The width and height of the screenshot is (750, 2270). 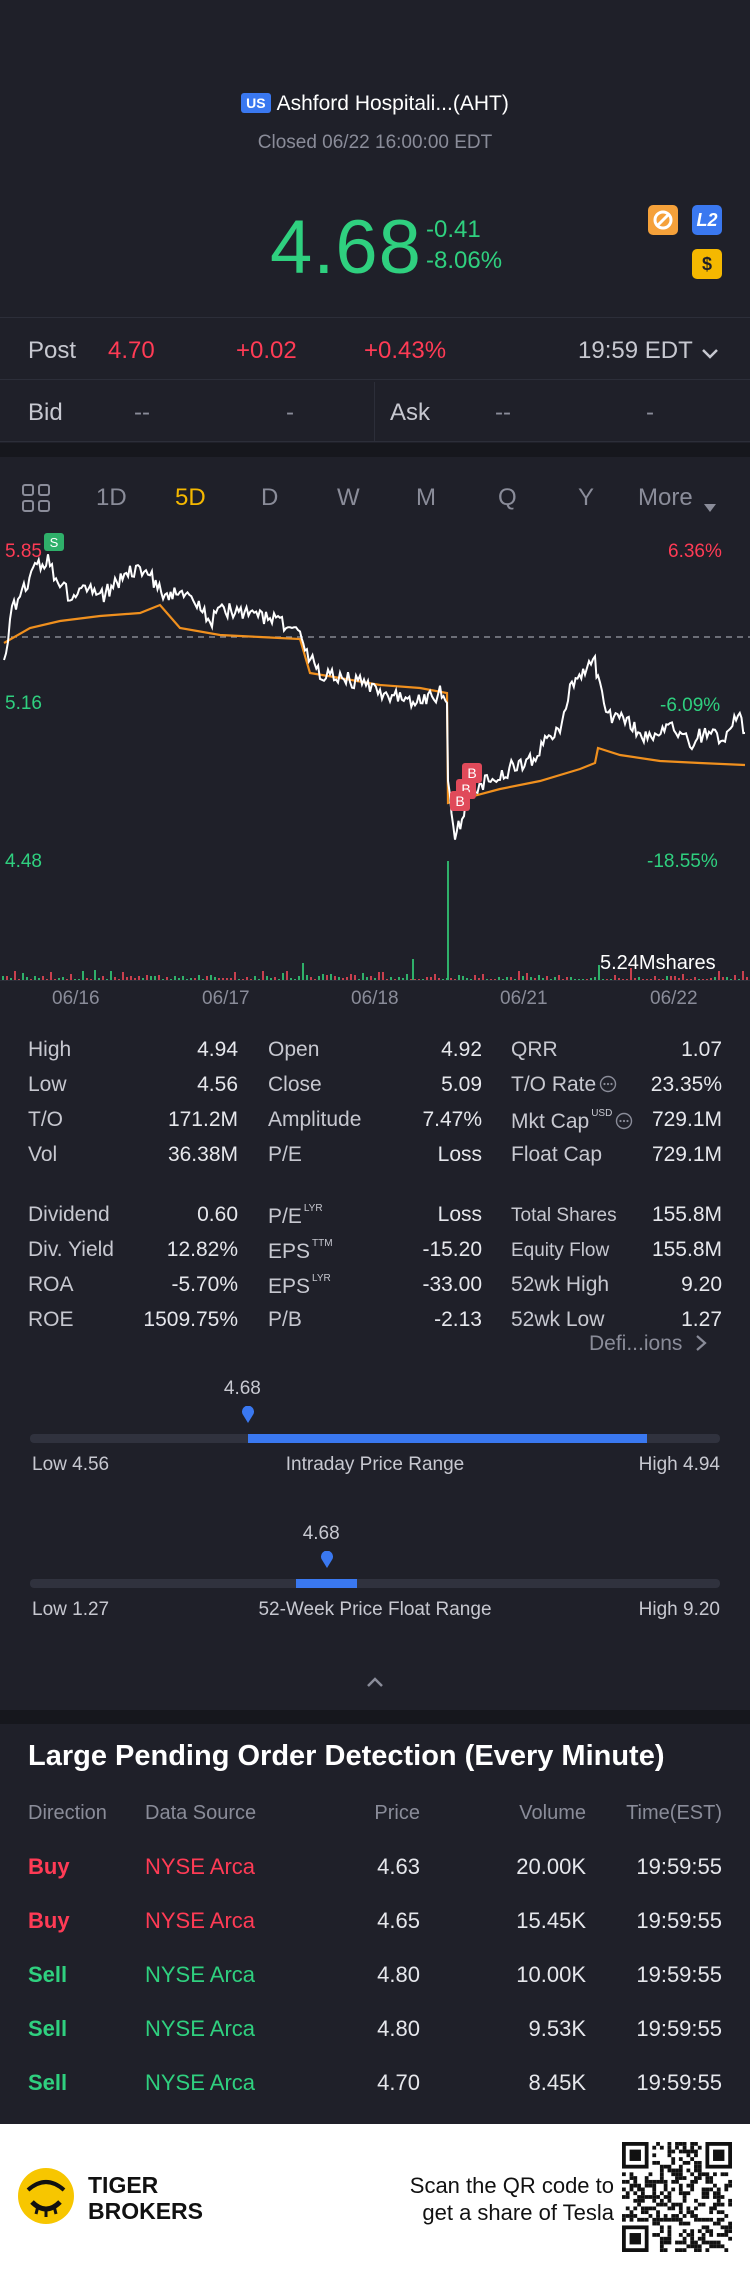 What do you see at coordinates (410, 412) in the screenshot?
I see `ask-label: Ask` at bounding box center [410, 412].